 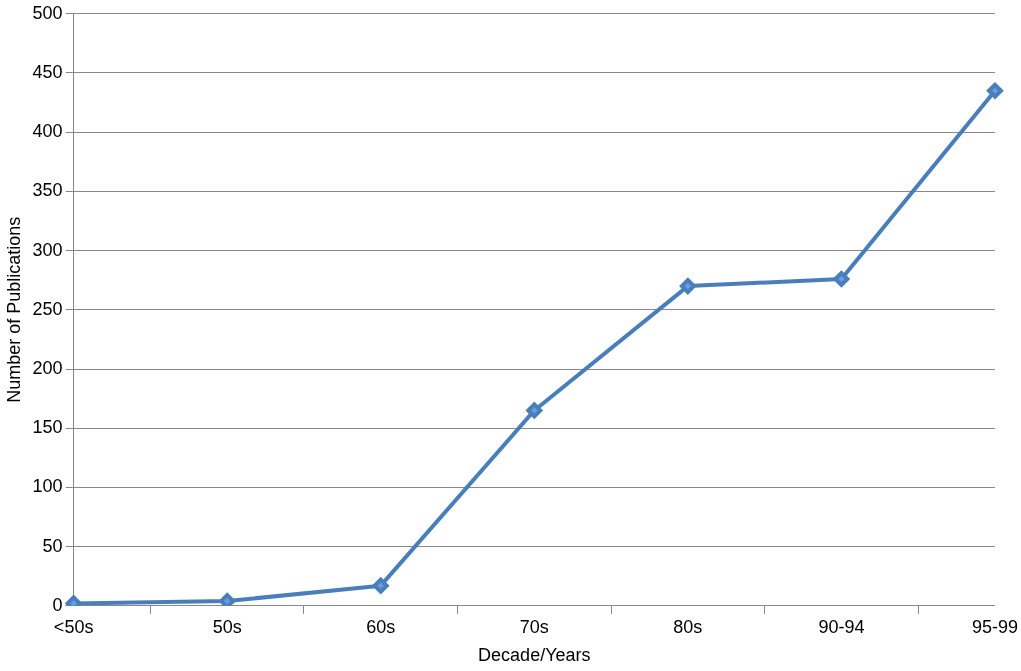 What do you see at coordinates (841, 626) in the screenshot?
I see `x-tick-label: 90-94` at bounding box center [841, 626].